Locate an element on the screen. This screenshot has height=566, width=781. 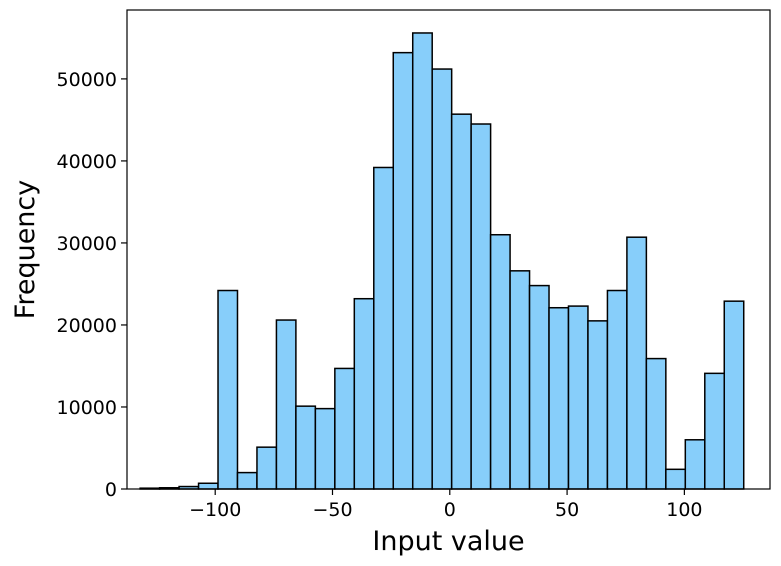
x-tick-label: −50 is located at coordinates (332, 510).